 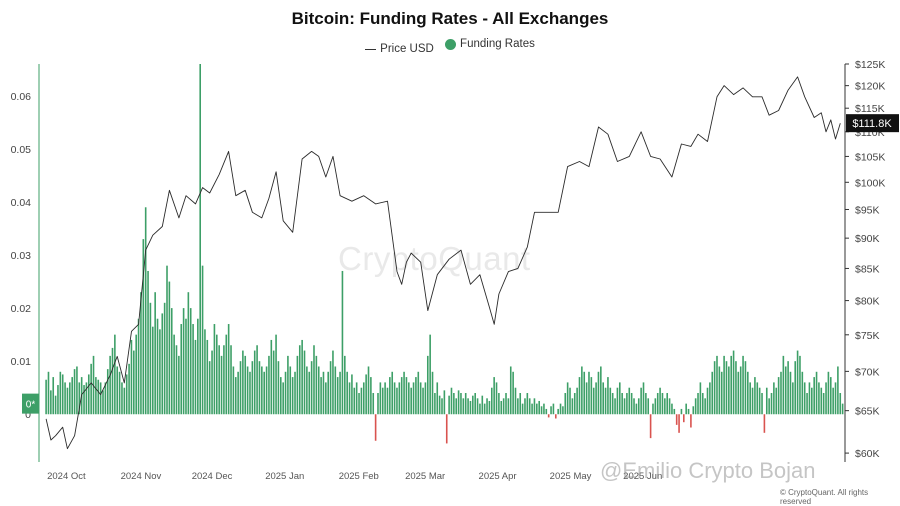 I want to click on legend-item-price: Price USD, so click(x=399, y=49).